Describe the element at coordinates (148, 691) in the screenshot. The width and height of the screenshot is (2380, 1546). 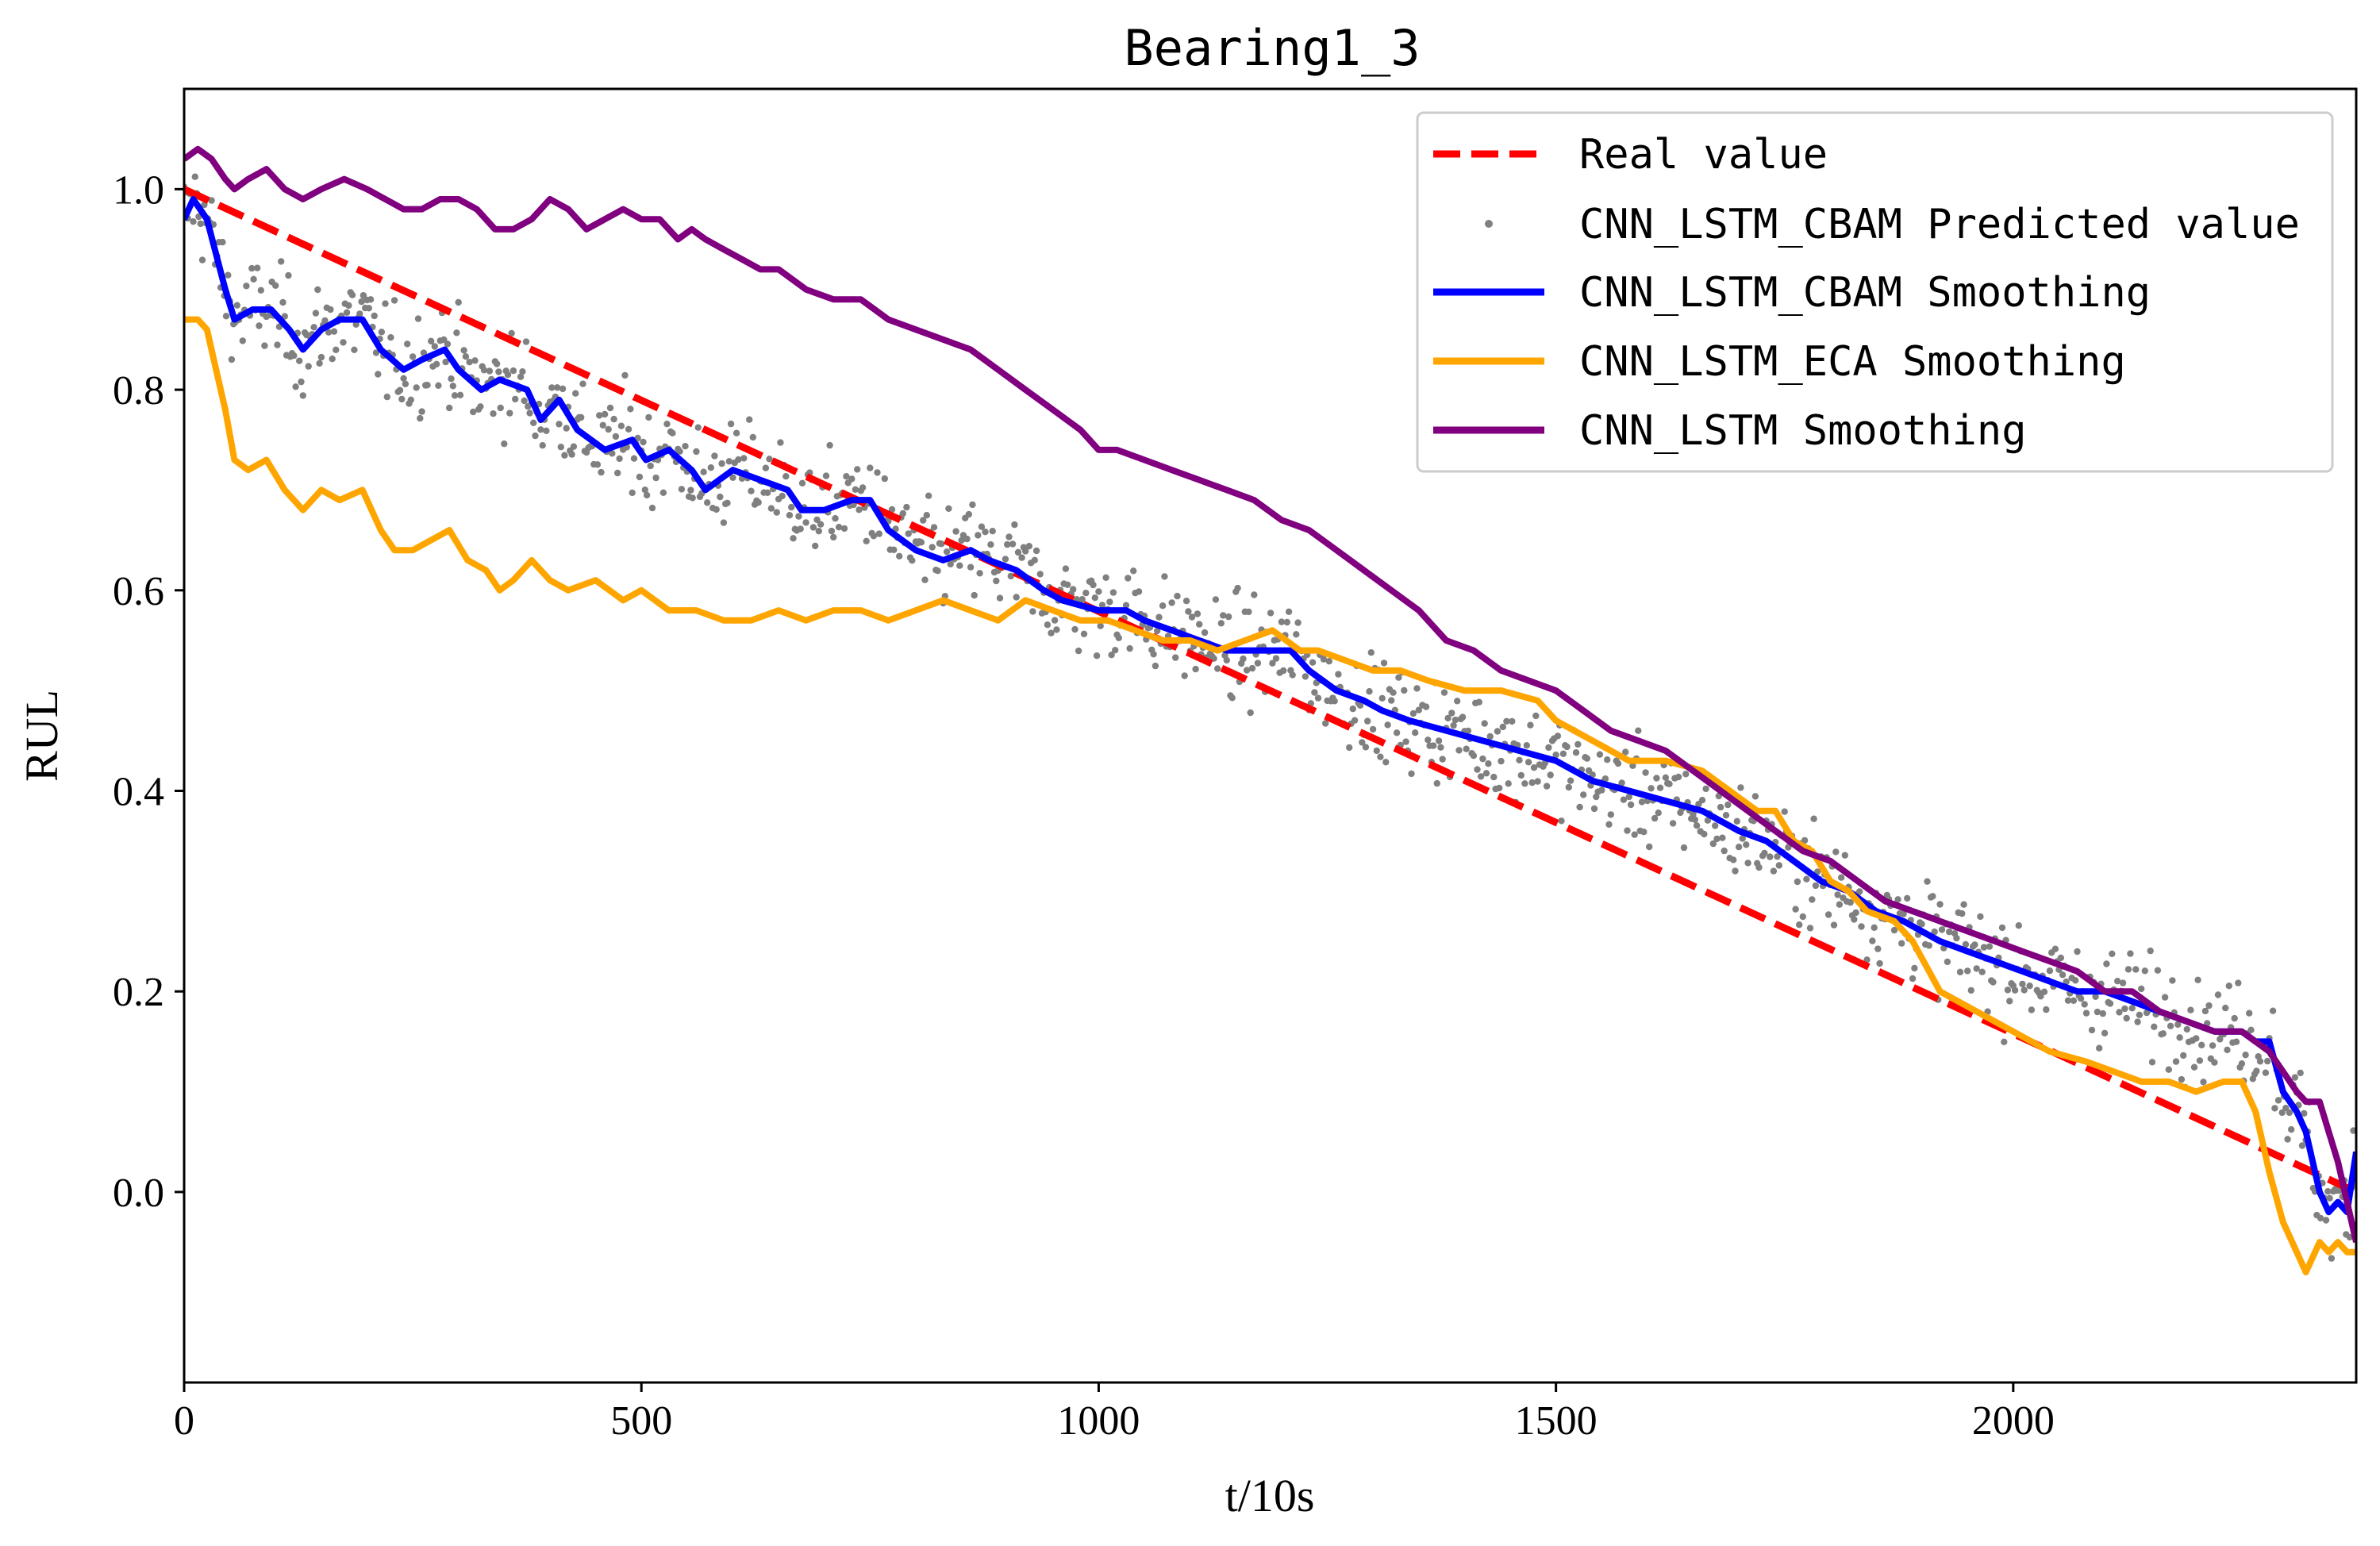
I see `y-axis: 0.0 0.2 0.4 0.6 0.8 1.0` at that location.